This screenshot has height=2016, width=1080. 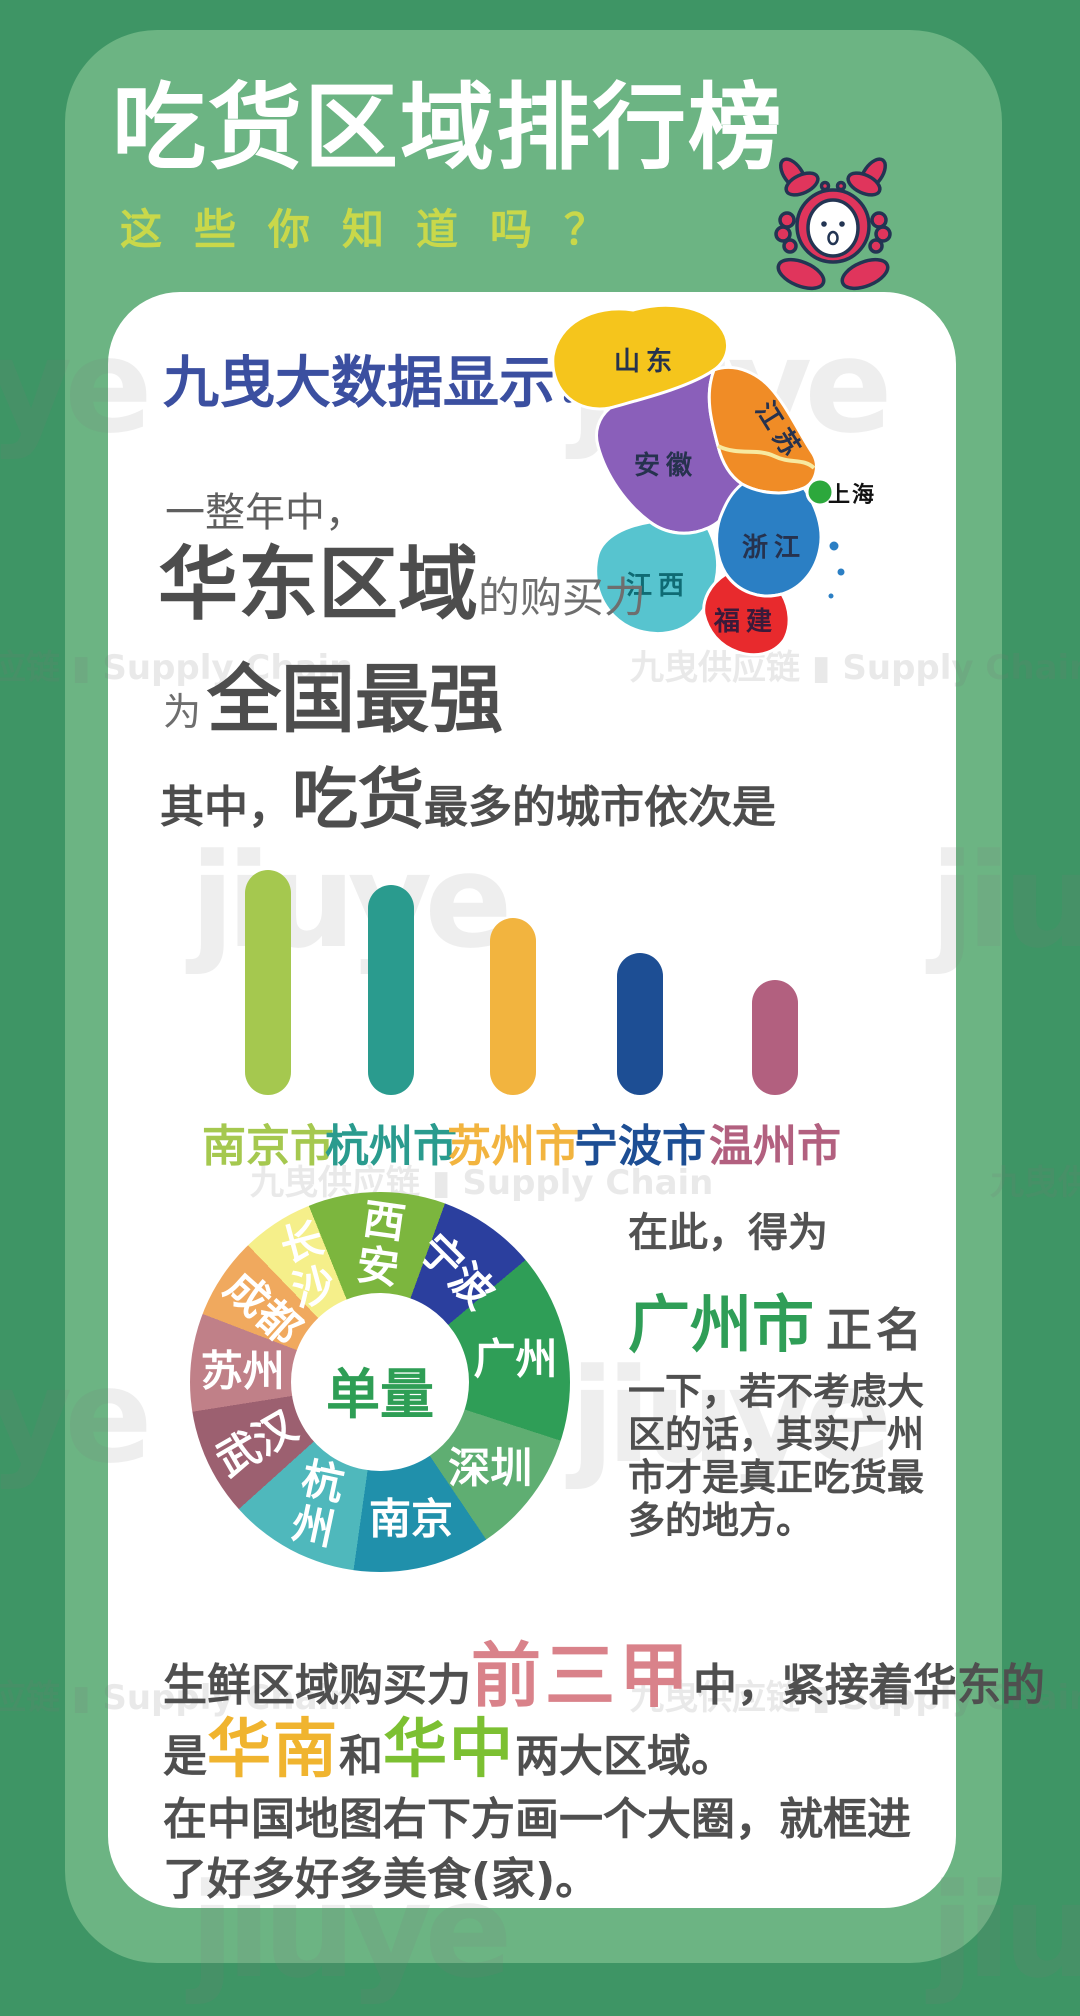 I want to click on donut-center-label: 单量, so click(x=380, y=1394).